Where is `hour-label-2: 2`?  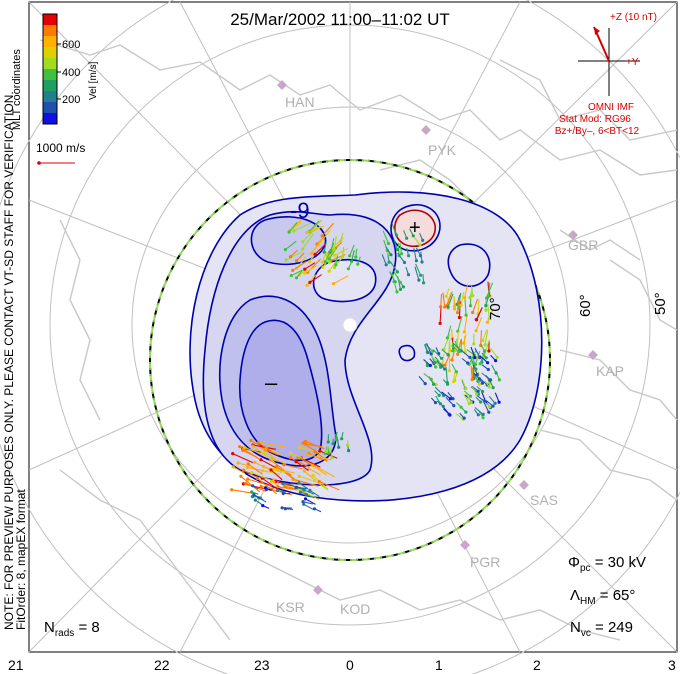 hour-label-2: 2 is located at coordinates (537, 665).